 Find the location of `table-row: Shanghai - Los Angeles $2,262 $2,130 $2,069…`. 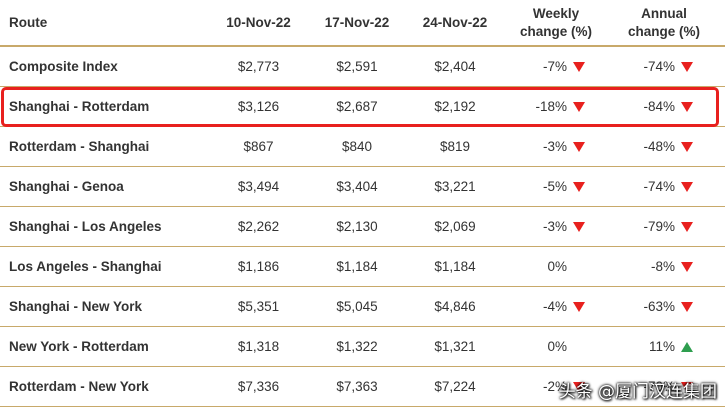

table-row: Shanghai - Los Angeles $2,262 $2,130 $2,069… is located at coordinates (362, 227).